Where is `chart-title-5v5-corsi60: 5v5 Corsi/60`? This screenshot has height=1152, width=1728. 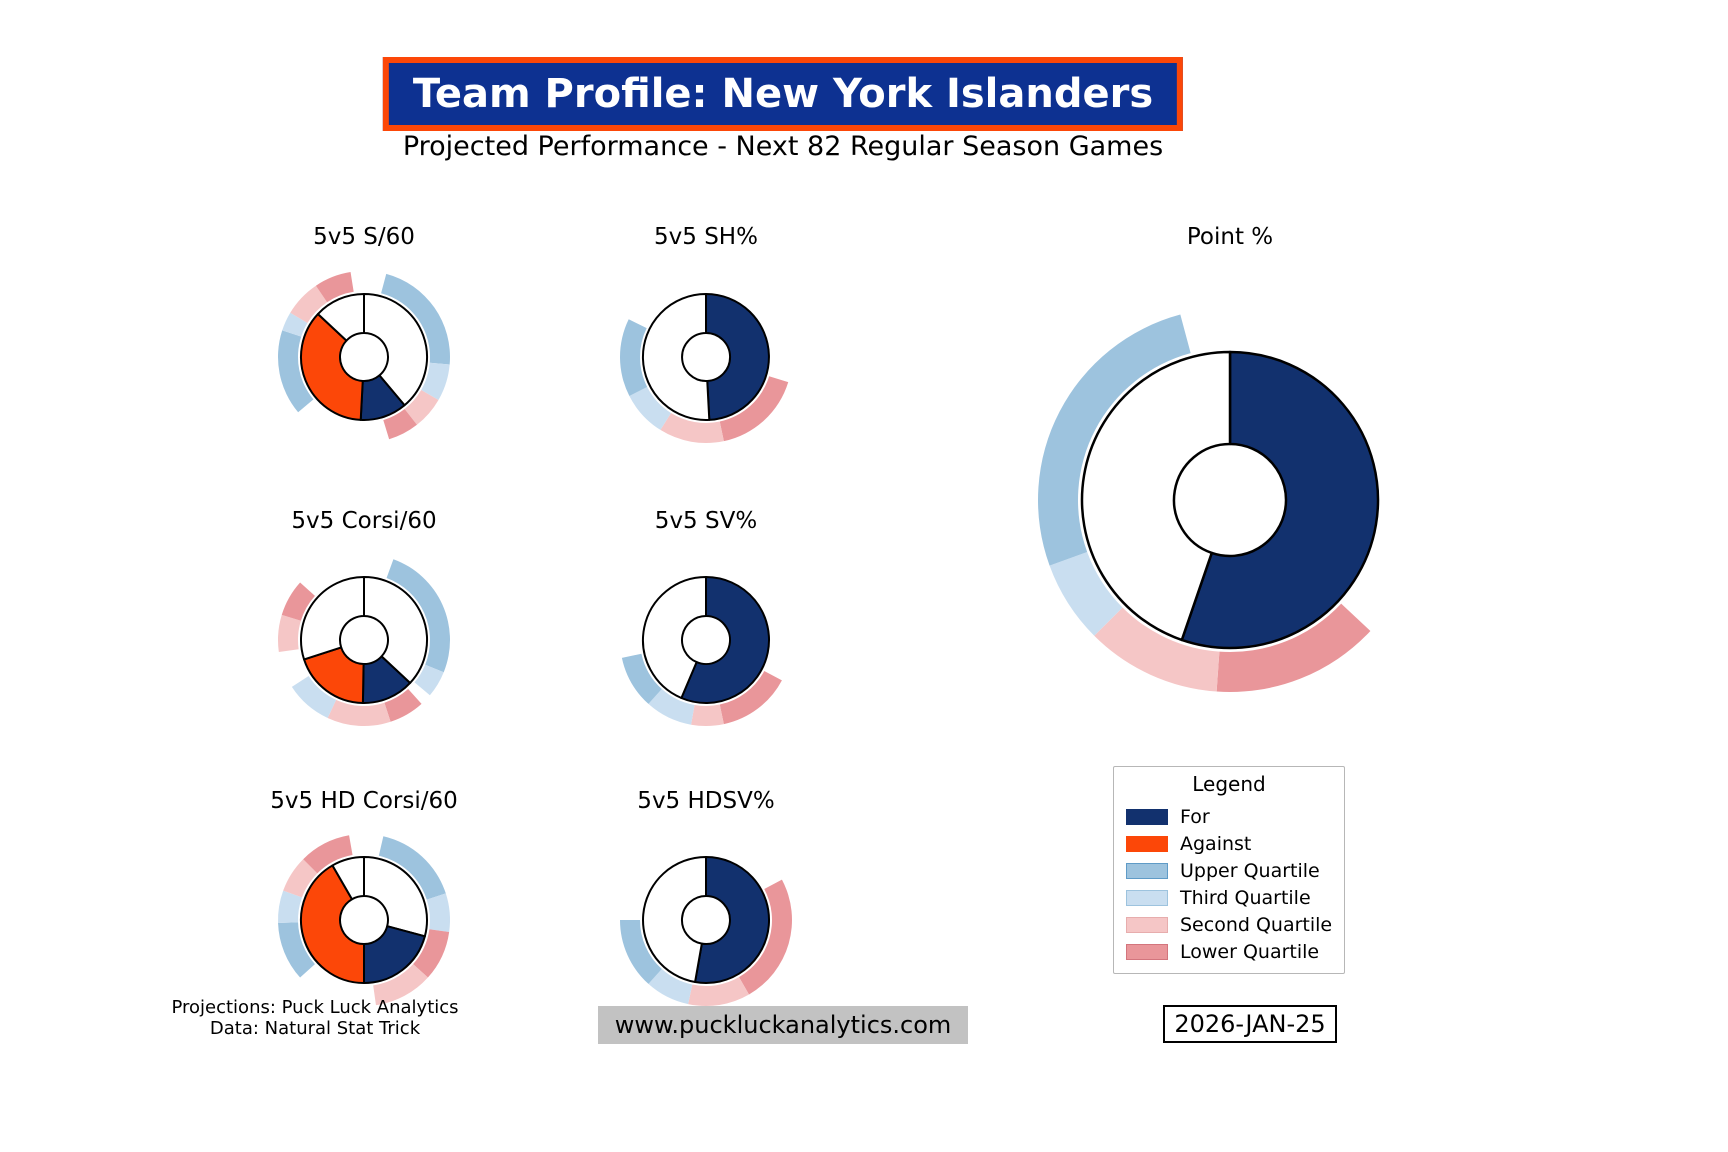 chart-title-5v5-corsi60: 5v5 Corsi/60 is located at coordinates (364, 521).